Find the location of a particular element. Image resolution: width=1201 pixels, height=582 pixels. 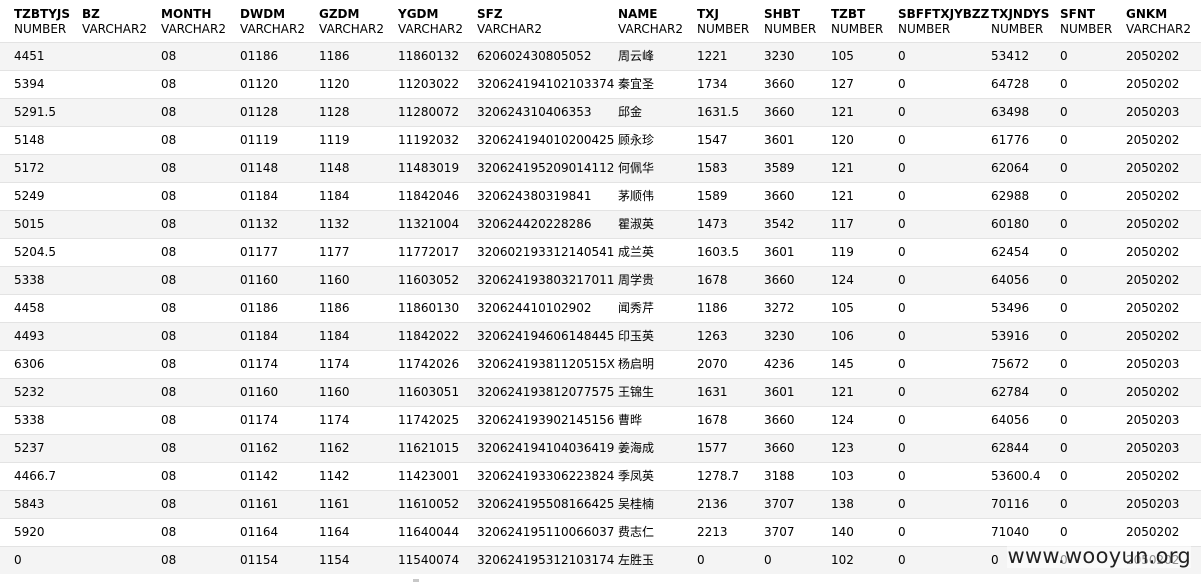

cell-name: 费志仁 is located at coordinates (657, 532).